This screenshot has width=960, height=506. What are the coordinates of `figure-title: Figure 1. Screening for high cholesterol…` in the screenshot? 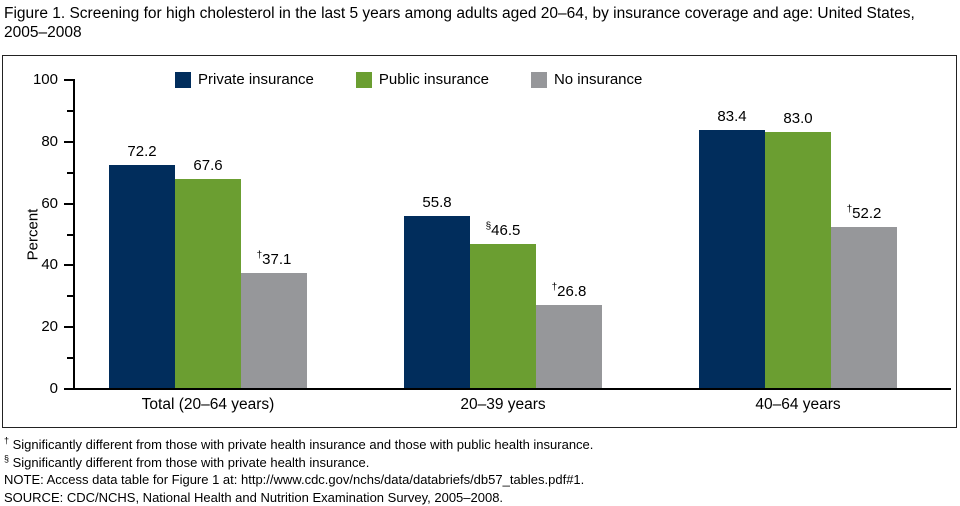 It's located at (479, 23).